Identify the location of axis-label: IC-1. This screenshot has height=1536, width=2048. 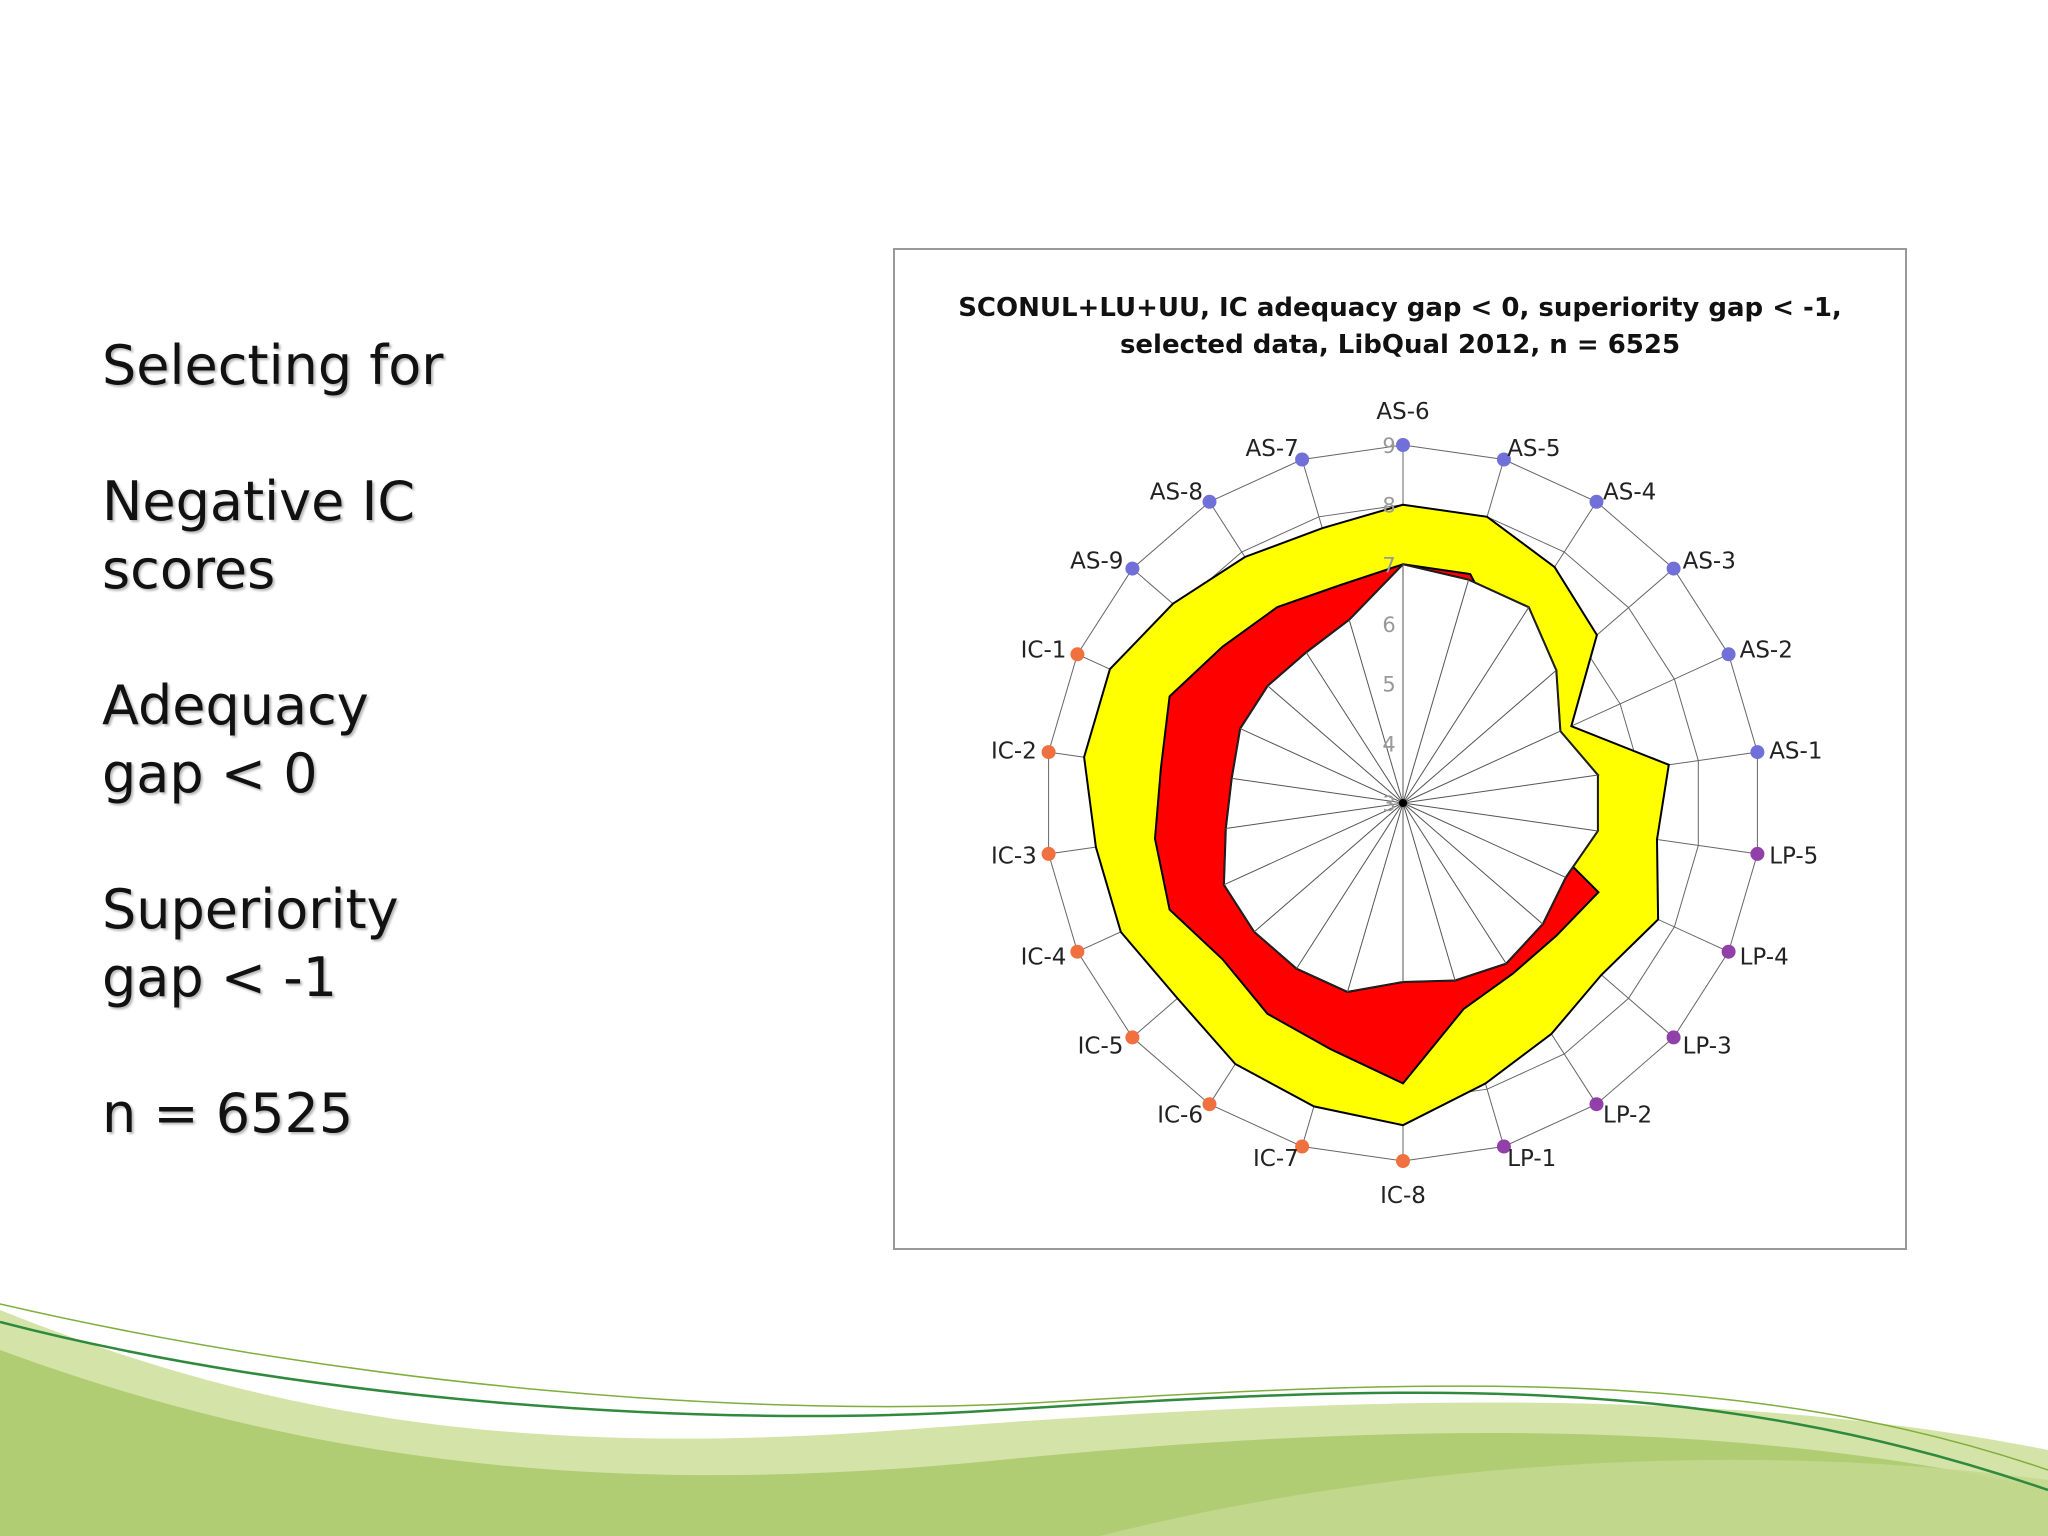
(1044, 650).